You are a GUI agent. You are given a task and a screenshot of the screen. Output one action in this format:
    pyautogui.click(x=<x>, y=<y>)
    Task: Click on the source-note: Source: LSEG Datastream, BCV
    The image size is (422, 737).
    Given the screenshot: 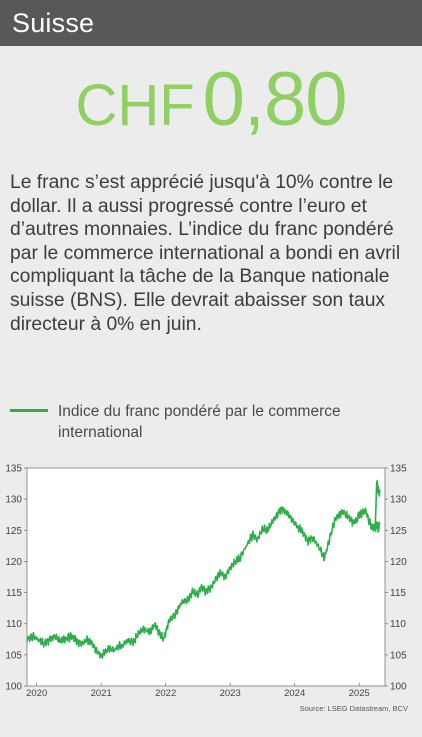 What is the action you would take?
    pyautogui.click(x=353, y=708)
    